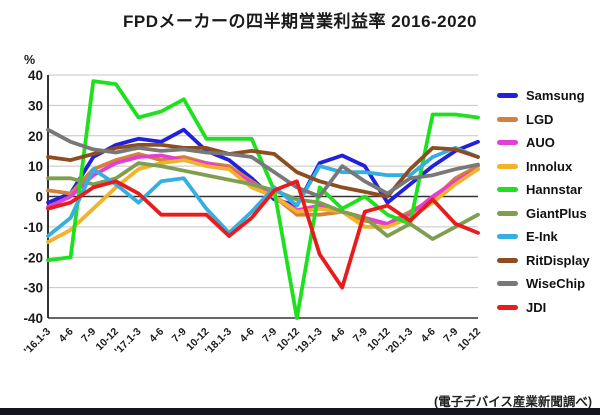  Describe the element at coordinates (549, 166) in the screenshot. I see `legend-label: Innolux` at that location.